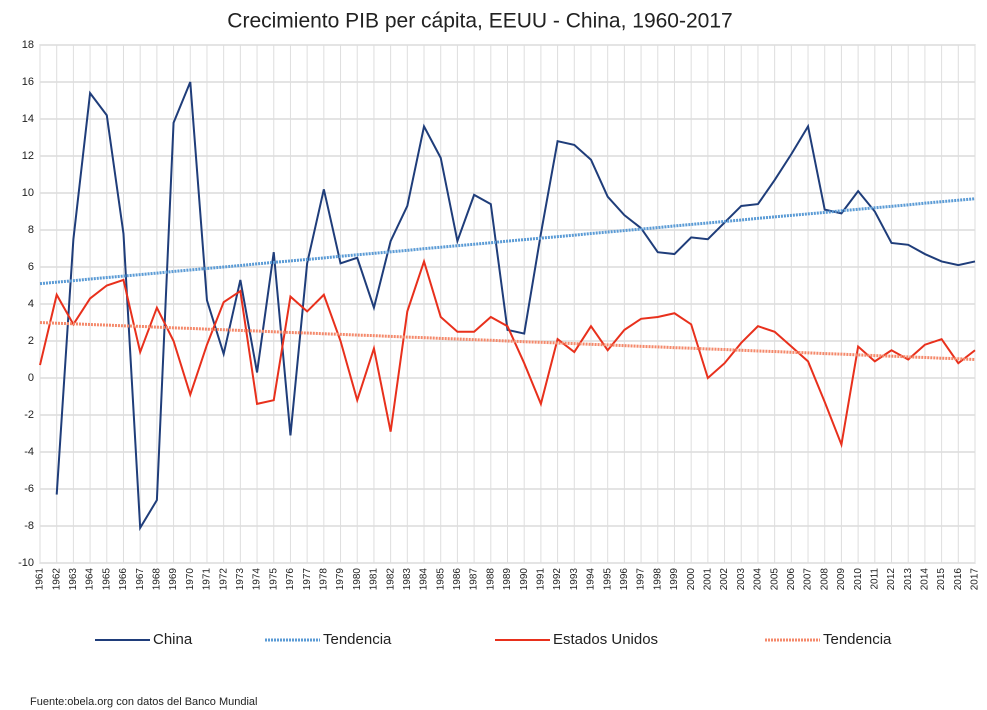 Image resolution: width=987 pixels, height=710 pixels. Describe the element at coordinates (507, 579) in the screenshot. I see `x-tick-label: 1989` at that location.